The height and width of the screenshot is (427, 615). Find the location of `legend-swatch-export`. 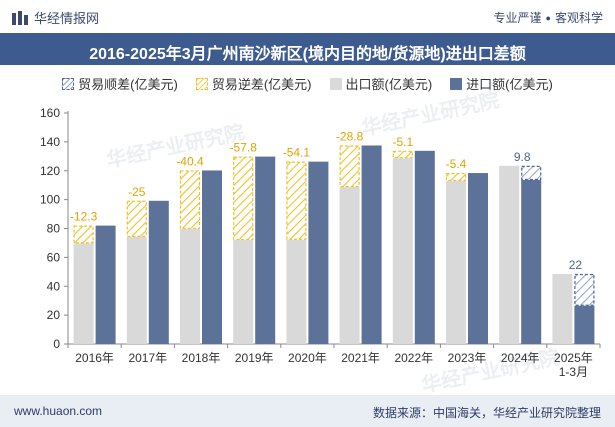

legend-swatch-export is located at coordinates (335, 83).